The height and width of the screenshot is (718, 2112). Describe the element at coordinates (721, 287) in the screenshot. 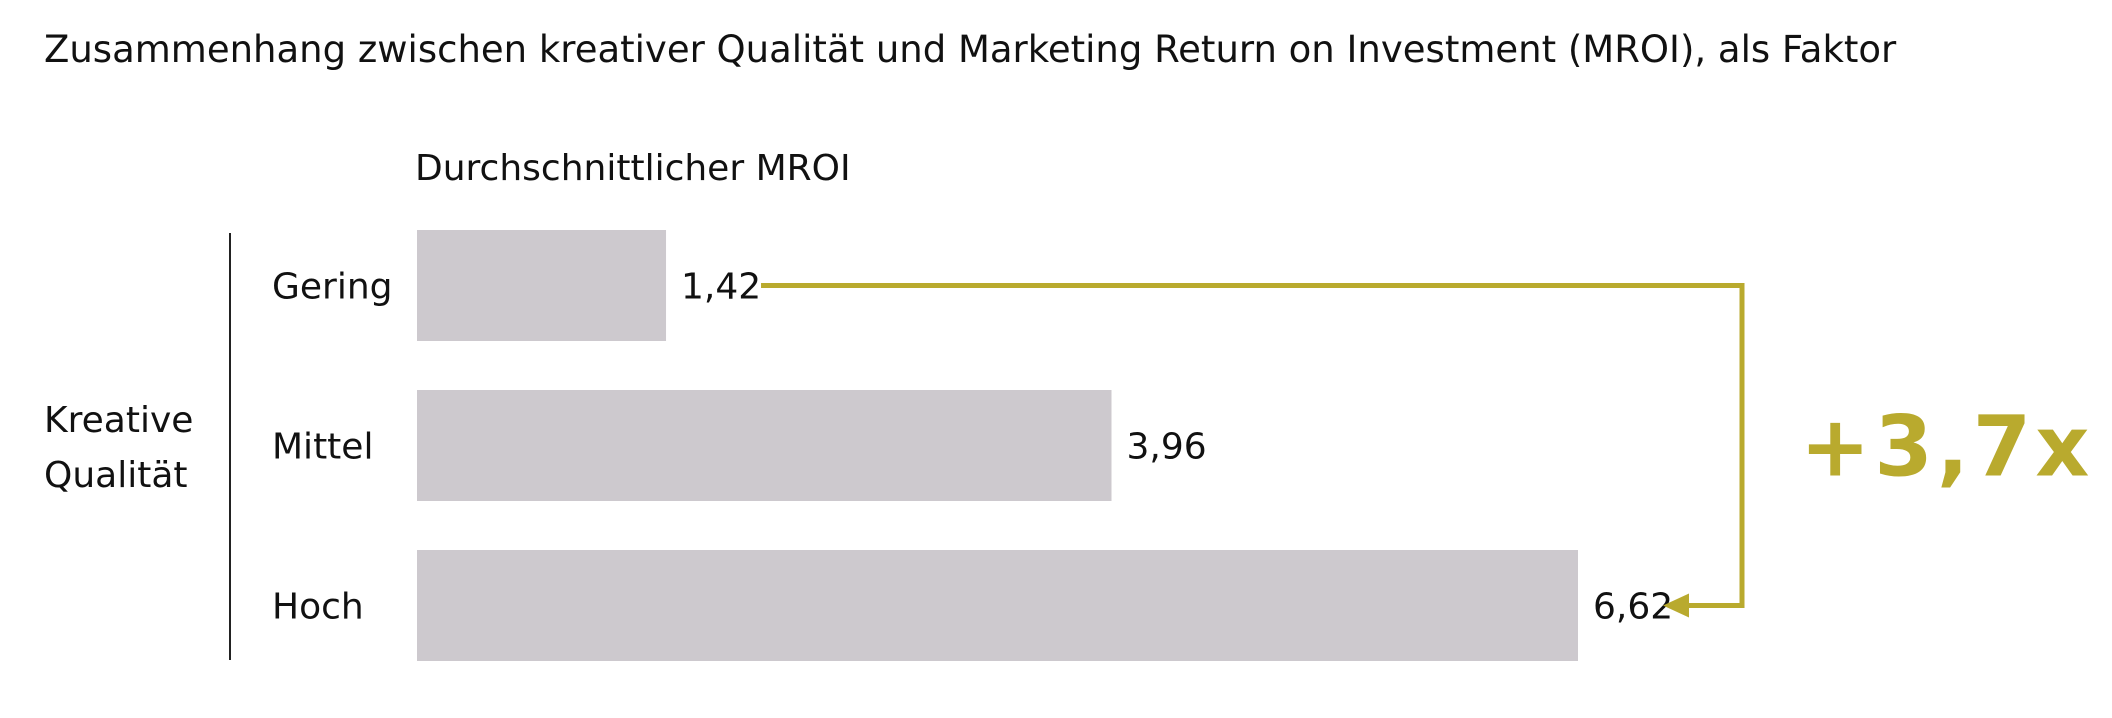

I see `value-label-gering: 1,42` at that location.